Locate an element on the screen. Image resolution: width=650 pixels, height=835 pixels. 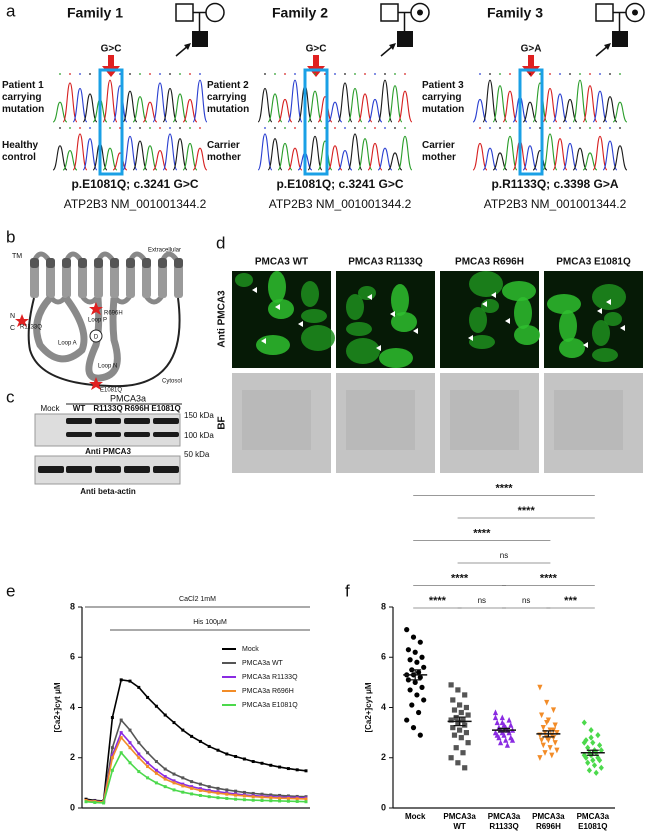
family-title: Family 2 is located at coordinates (300, 13).